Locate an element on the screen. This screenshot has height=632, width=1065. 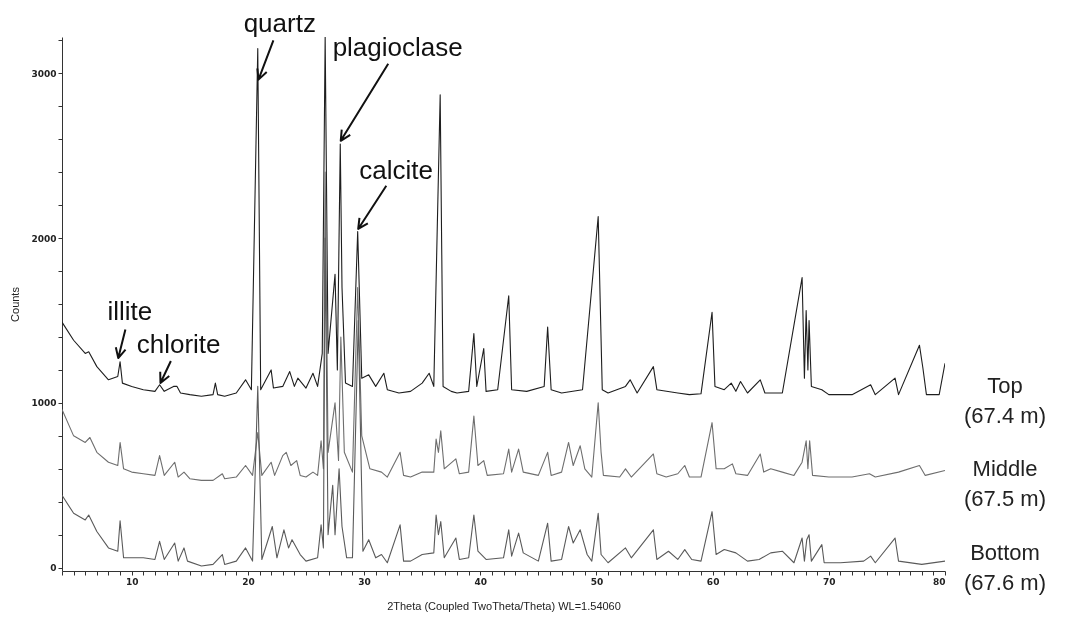
x-tick-label: 70 is located at coordinates (829, 581).